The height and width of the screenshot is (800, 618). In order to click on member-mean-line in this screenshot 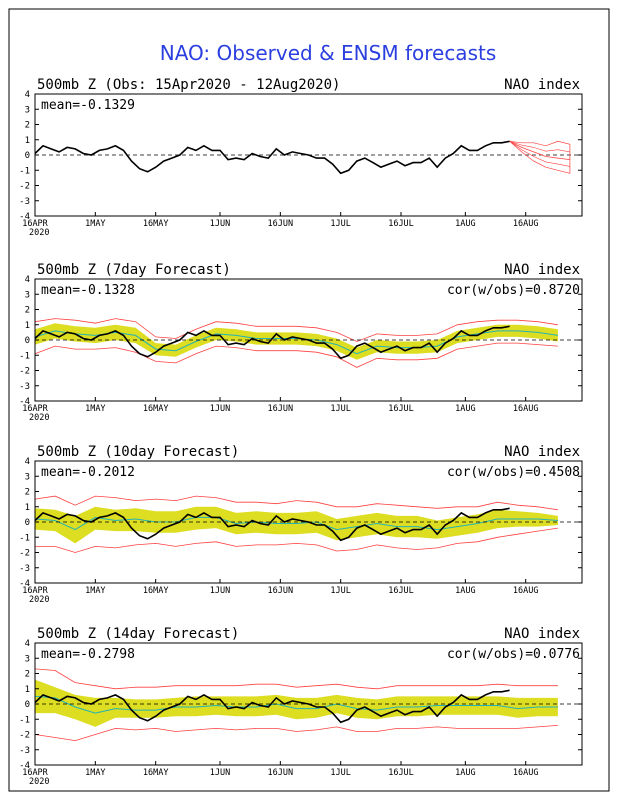, I will do `click(539, 150)`.